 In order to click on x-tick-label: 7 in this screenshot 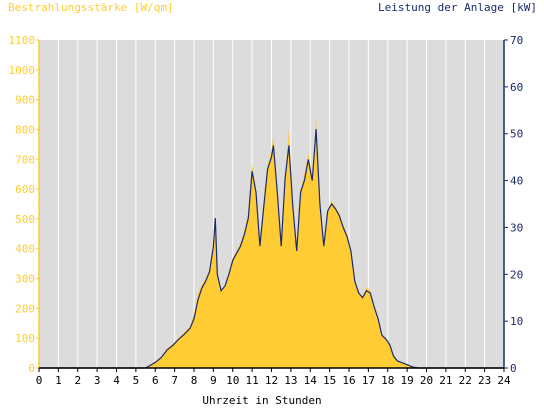, I will do `click(174, 380)`.